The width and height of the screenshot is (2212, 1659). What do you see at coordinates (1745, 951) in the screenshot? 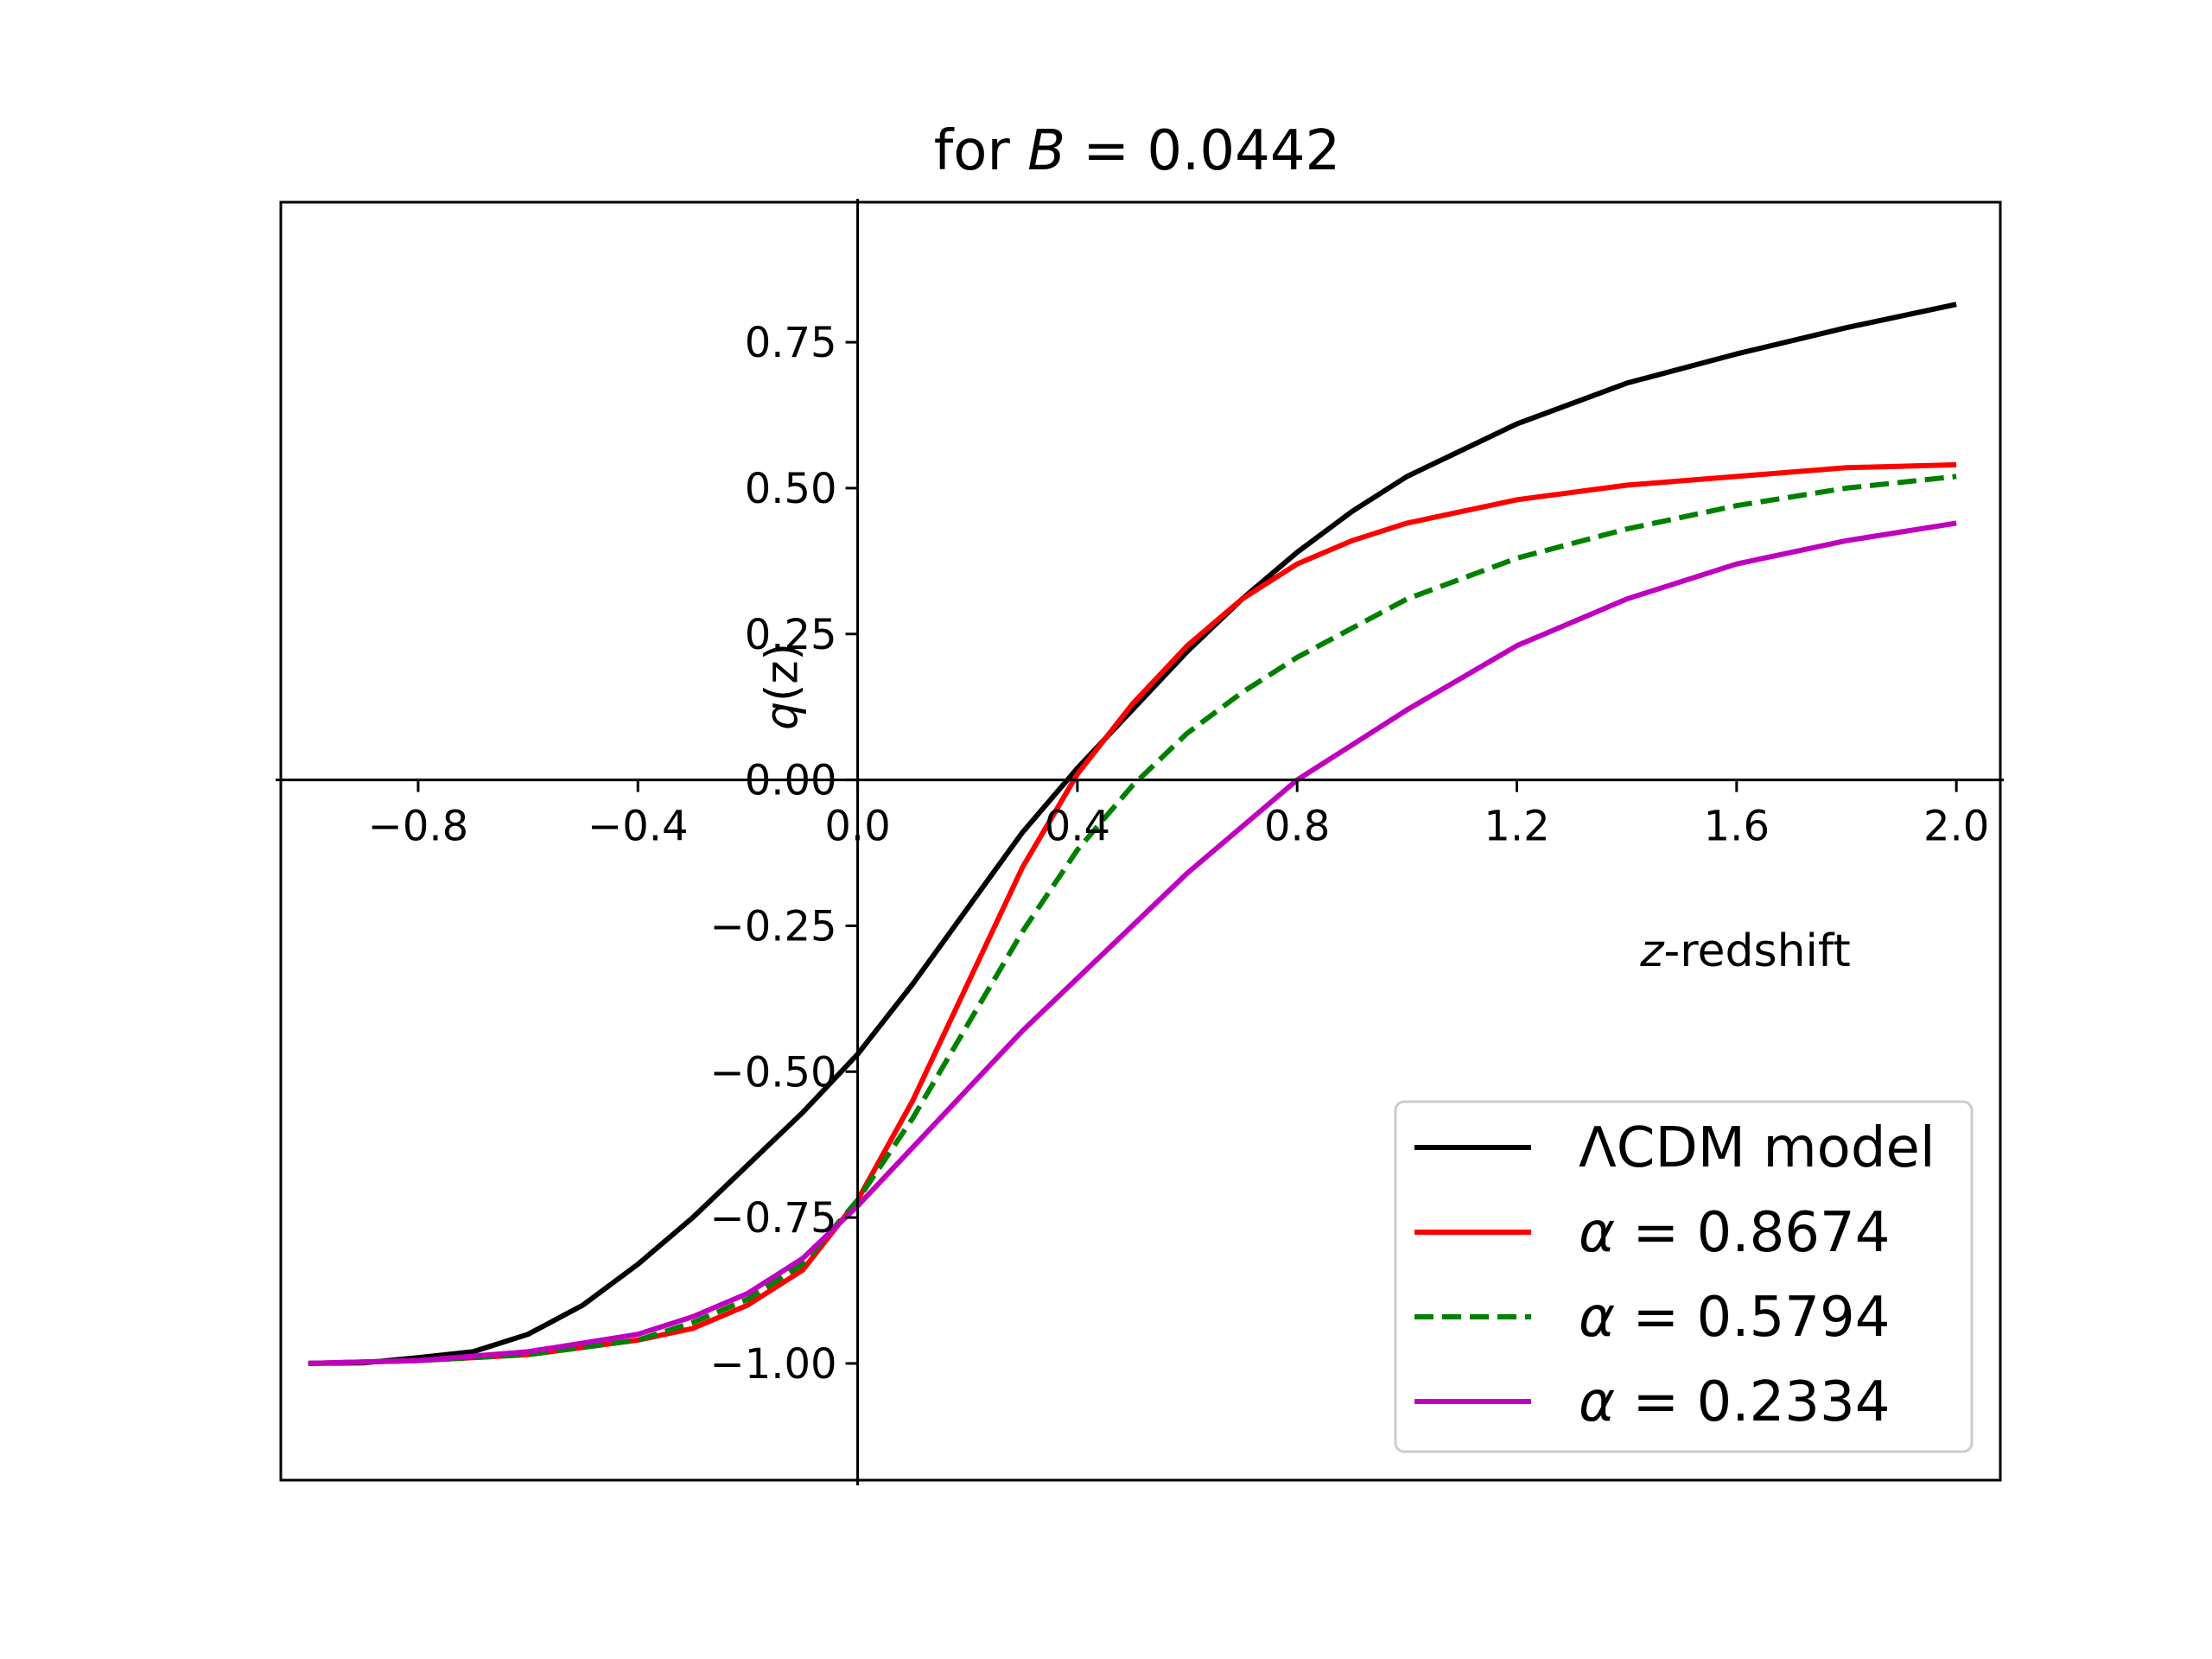
I see `x-axis-label: z-redshift` at bounding box center [1745, 951].